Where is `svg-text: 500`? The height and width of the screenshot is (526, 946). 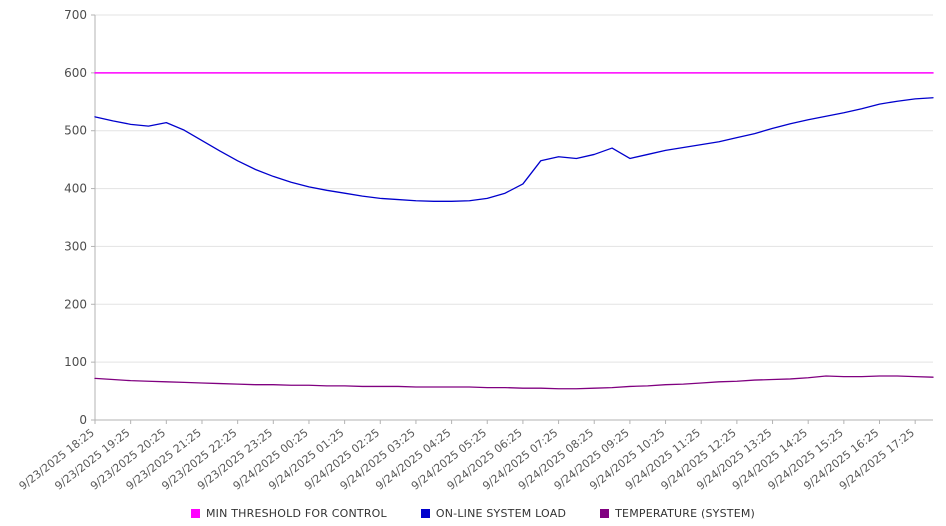 svg-text: 500 is located at coordinates (75, 131).